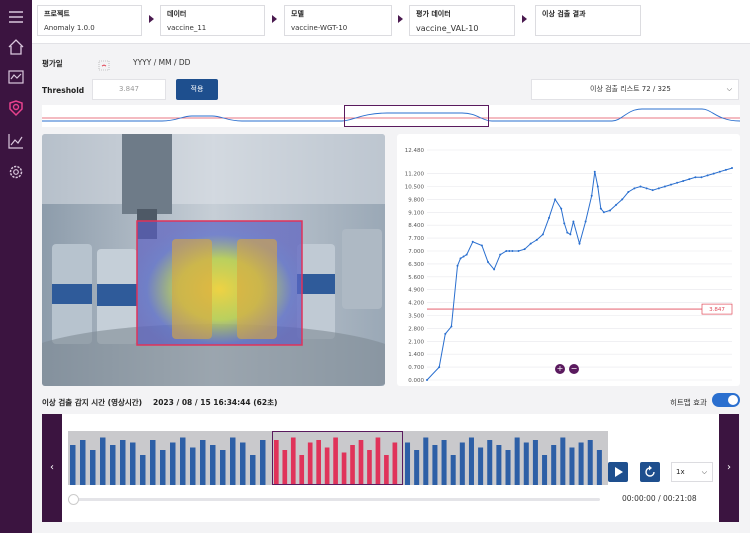 This screenshot has height=533, width=750. I want to click on play-button, so click(618, 472).